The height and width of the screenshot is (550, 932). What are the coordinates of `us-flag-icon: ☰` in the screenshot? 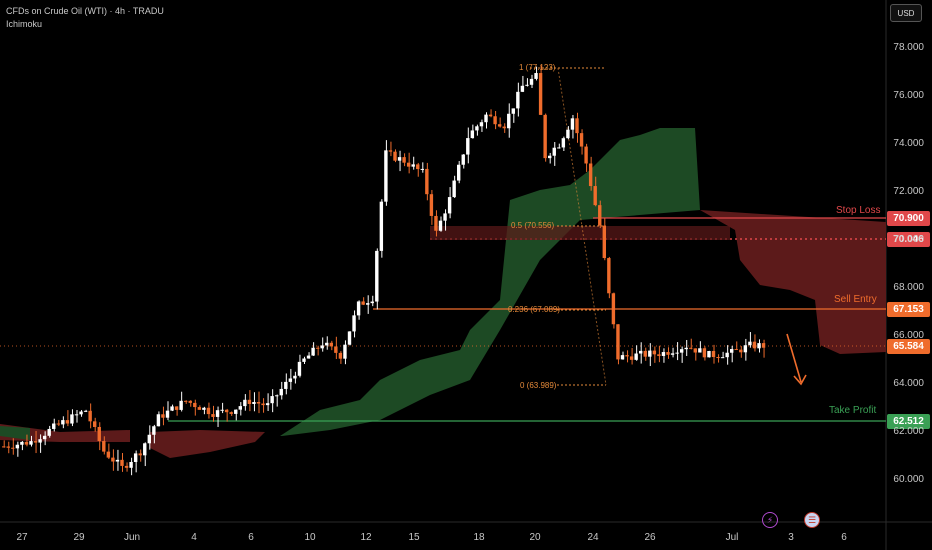 It's located at (812, 520).